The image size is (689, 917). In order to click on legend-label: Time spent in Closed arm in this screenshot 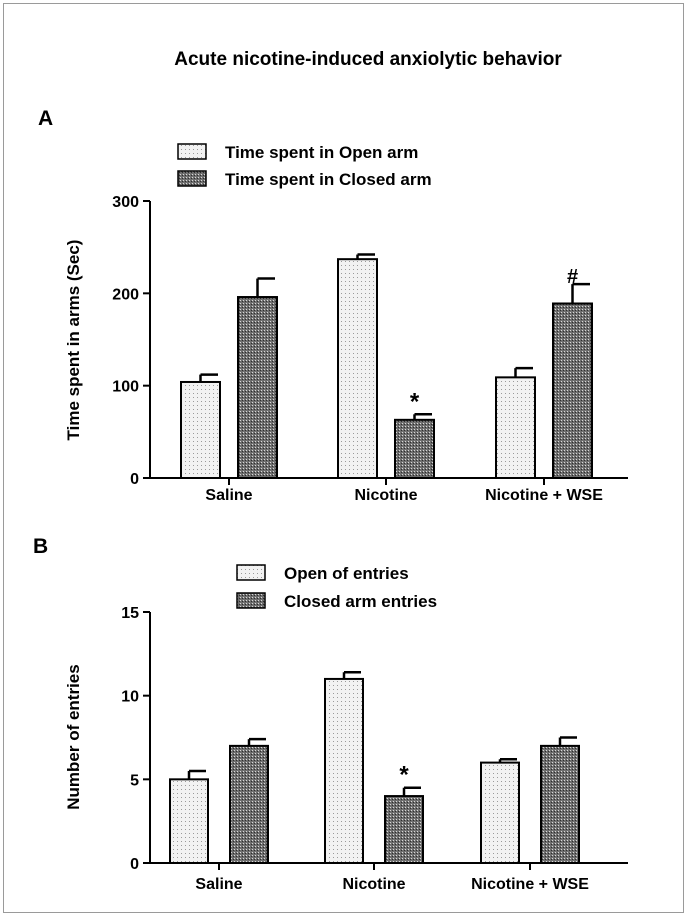, I will do `click(328, 179)`.